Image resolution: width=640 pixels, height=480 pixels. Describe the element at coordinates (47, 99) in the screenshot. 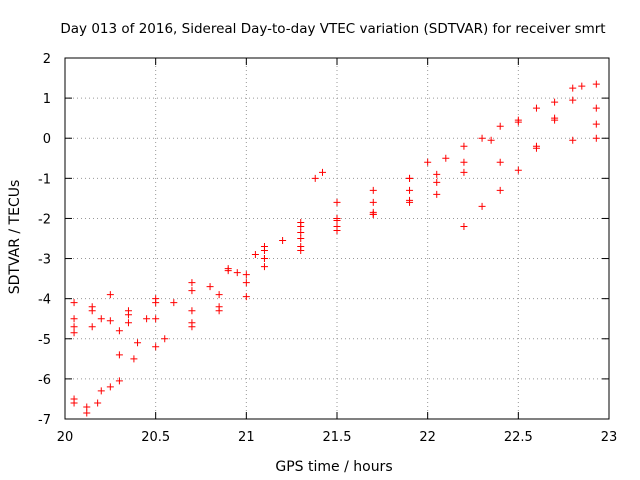

I see `y-tick-label: 1` at that location.